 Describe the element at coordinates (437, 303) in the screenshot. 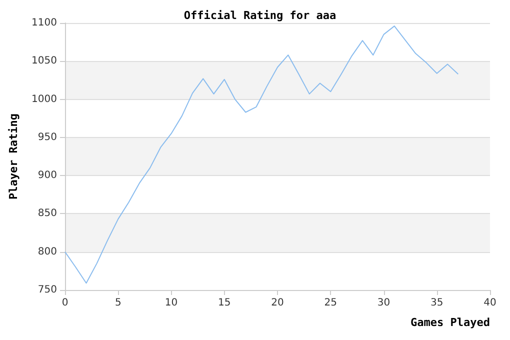

I see `x-tick-label: 35` at that location.